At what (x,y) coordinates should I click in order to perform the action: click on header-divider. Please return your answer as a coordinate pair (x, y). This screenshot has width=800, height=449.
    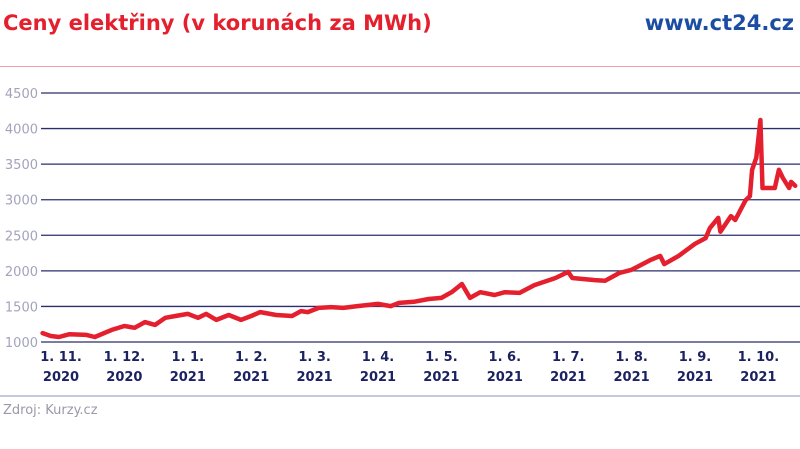
    Looking at the image, I should click on (400, 66).